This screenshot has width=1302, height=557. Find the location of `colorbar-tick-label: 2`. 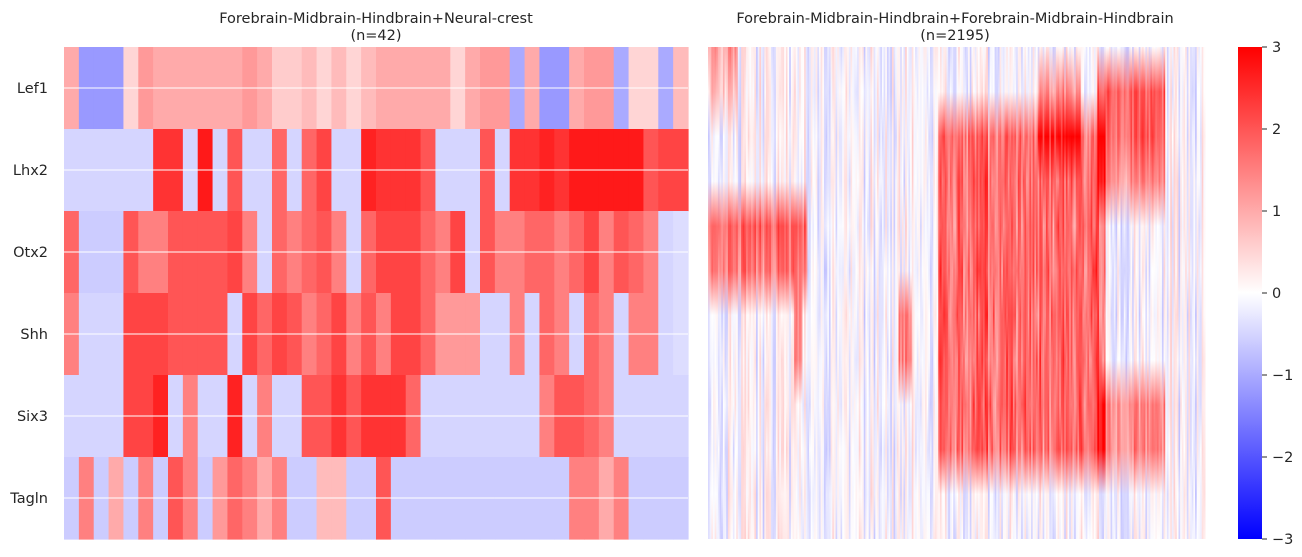

colorbar-tick-label: 2 is located at coordinates (1276, 130).